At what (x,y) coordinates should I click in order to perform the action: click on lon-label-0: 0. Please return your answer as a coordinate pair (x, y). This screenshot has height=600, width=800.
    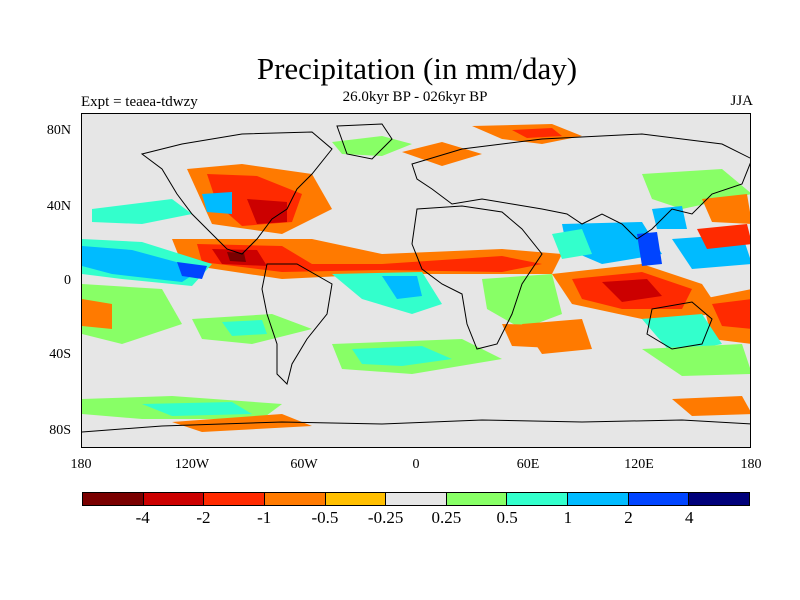
    Looking at the image, I should click on (416, 464).